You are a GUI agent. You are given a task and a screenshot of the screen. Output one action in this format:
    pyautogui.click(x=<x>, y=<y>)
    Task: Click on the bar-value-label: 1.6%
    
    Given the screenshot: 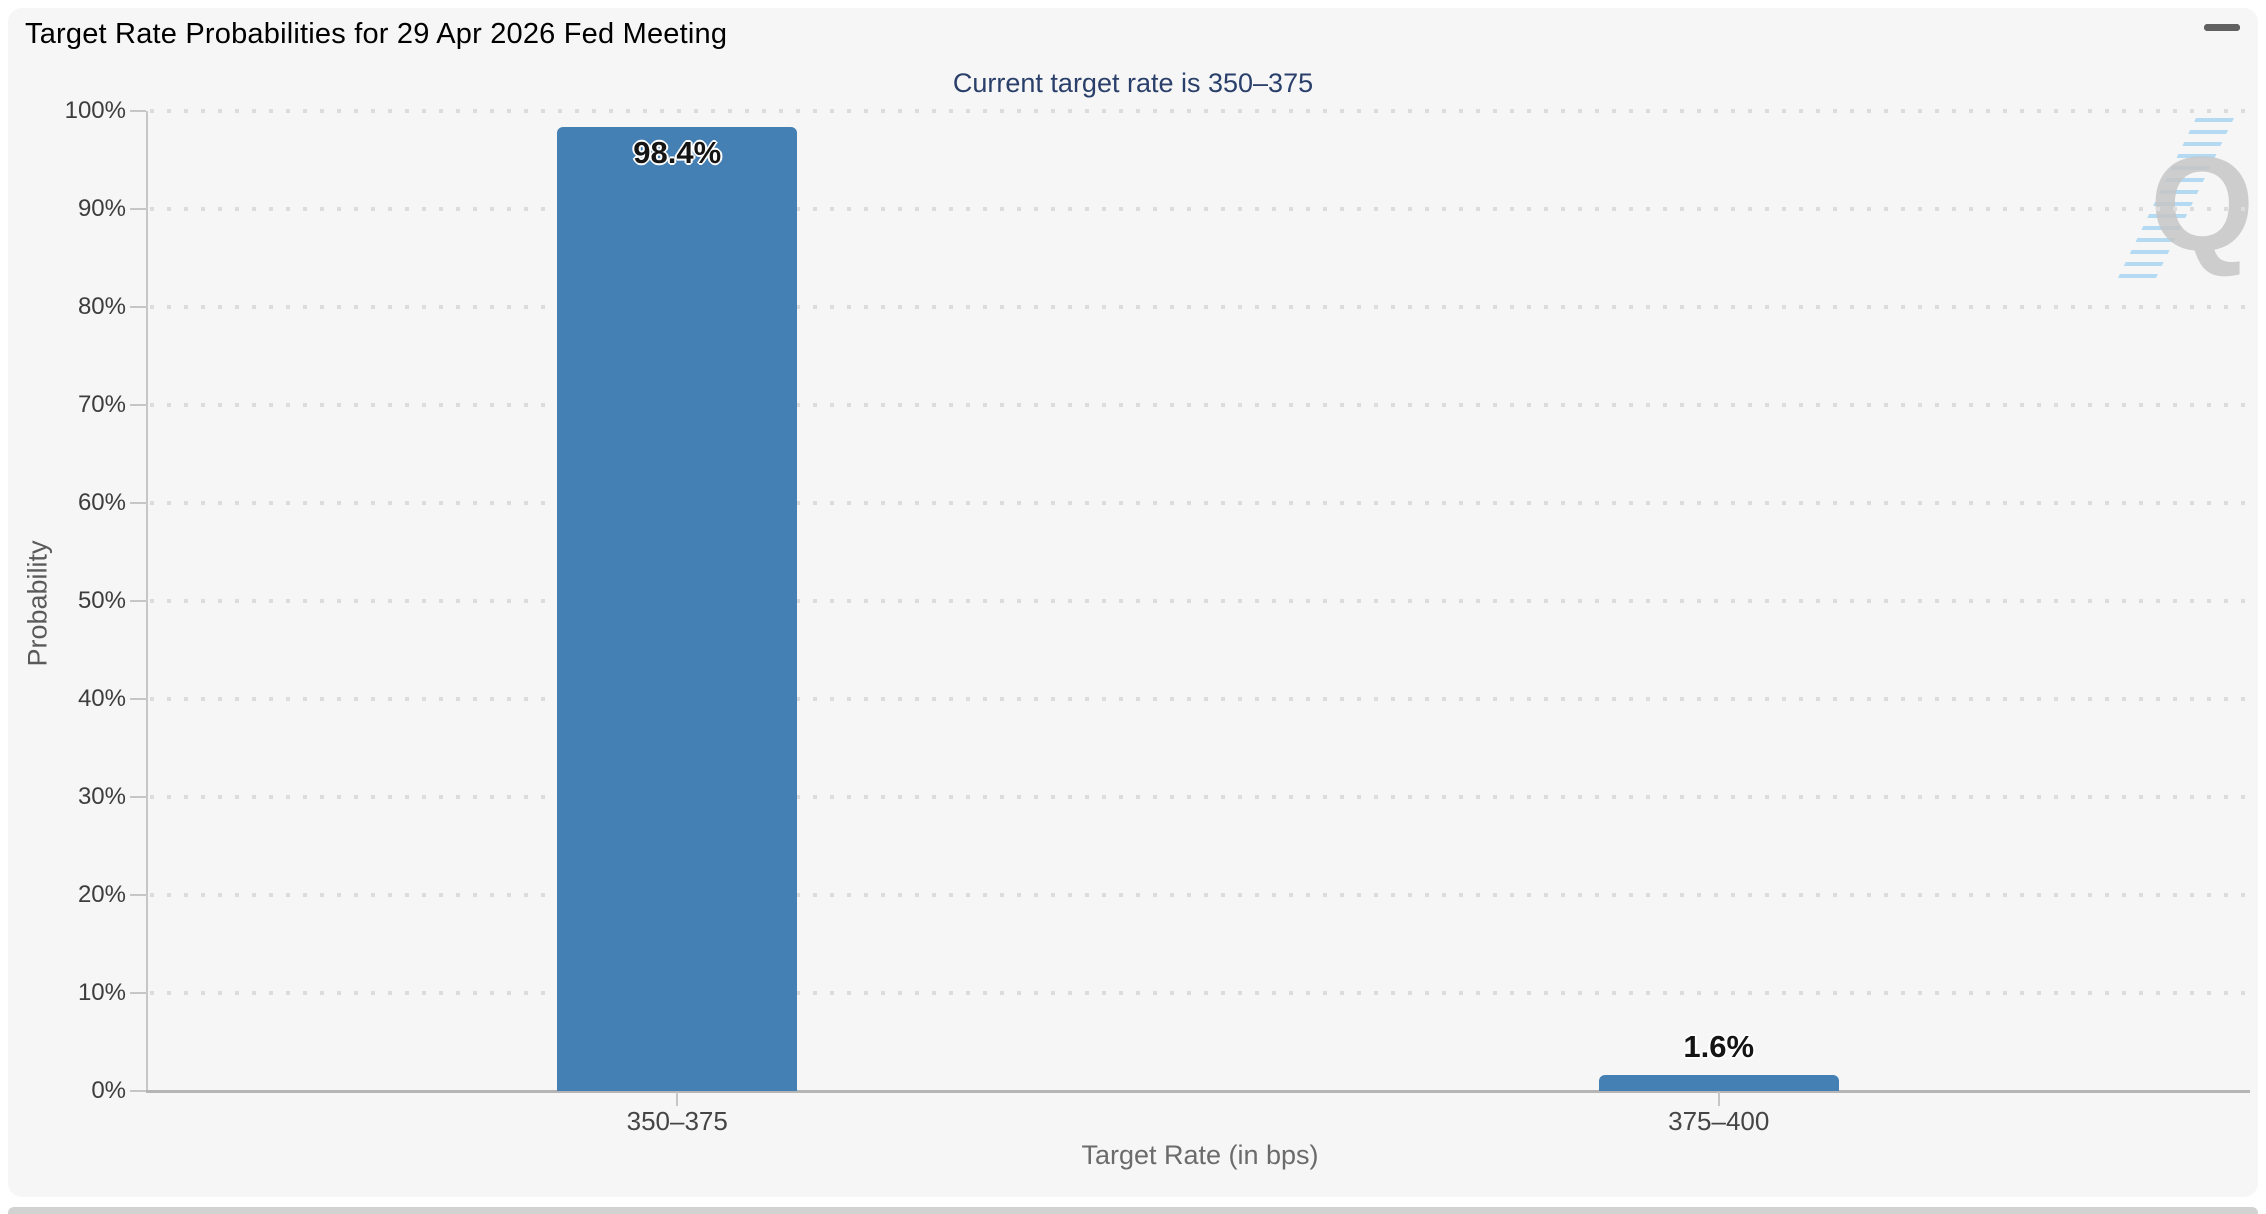 What is the action you would take?
    pyautogui.click(x=1719, y=1047)
    